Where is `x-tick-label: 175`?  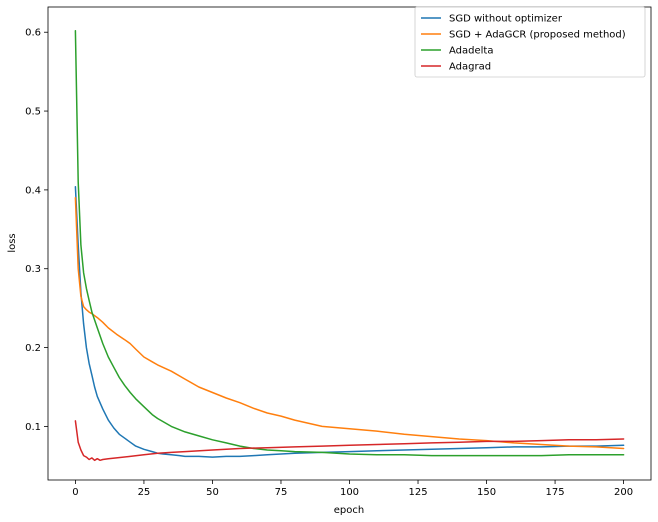
x-tick-label: 175 is located at coordinates (555, 492).